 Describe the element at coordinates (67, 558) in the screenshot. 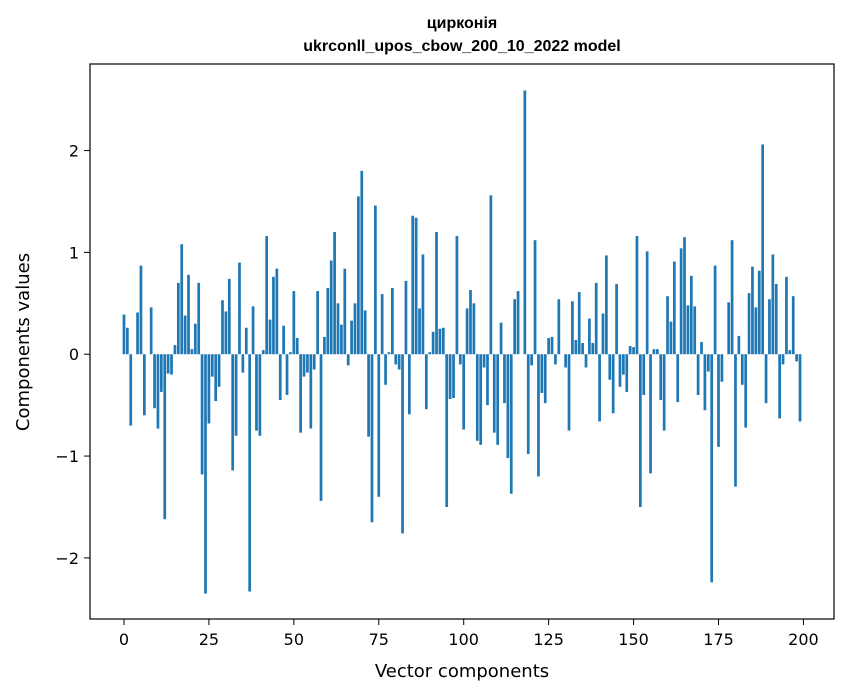

I see `y-tick-label: −2` at that location.